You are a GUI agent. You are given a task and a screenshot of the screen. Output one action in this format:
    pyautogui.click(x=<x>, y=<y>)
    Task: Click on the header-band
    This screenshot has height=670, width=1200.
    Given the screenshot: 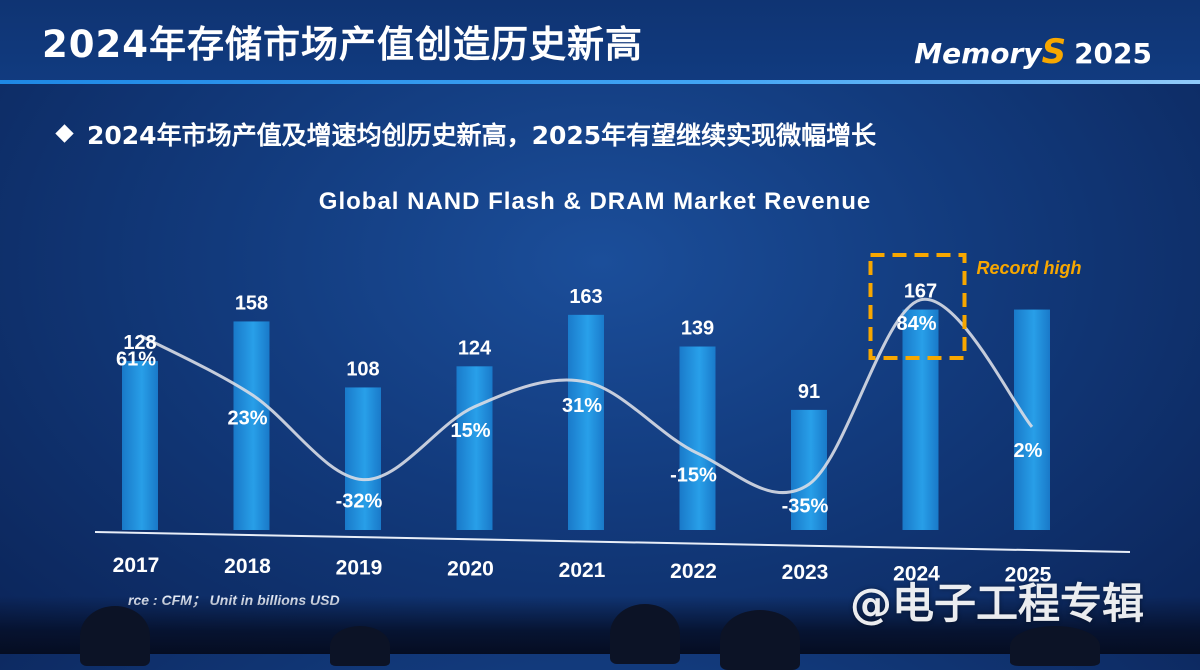 What is the action you would take?
    pyautogui.click(x=600, y=42)
    